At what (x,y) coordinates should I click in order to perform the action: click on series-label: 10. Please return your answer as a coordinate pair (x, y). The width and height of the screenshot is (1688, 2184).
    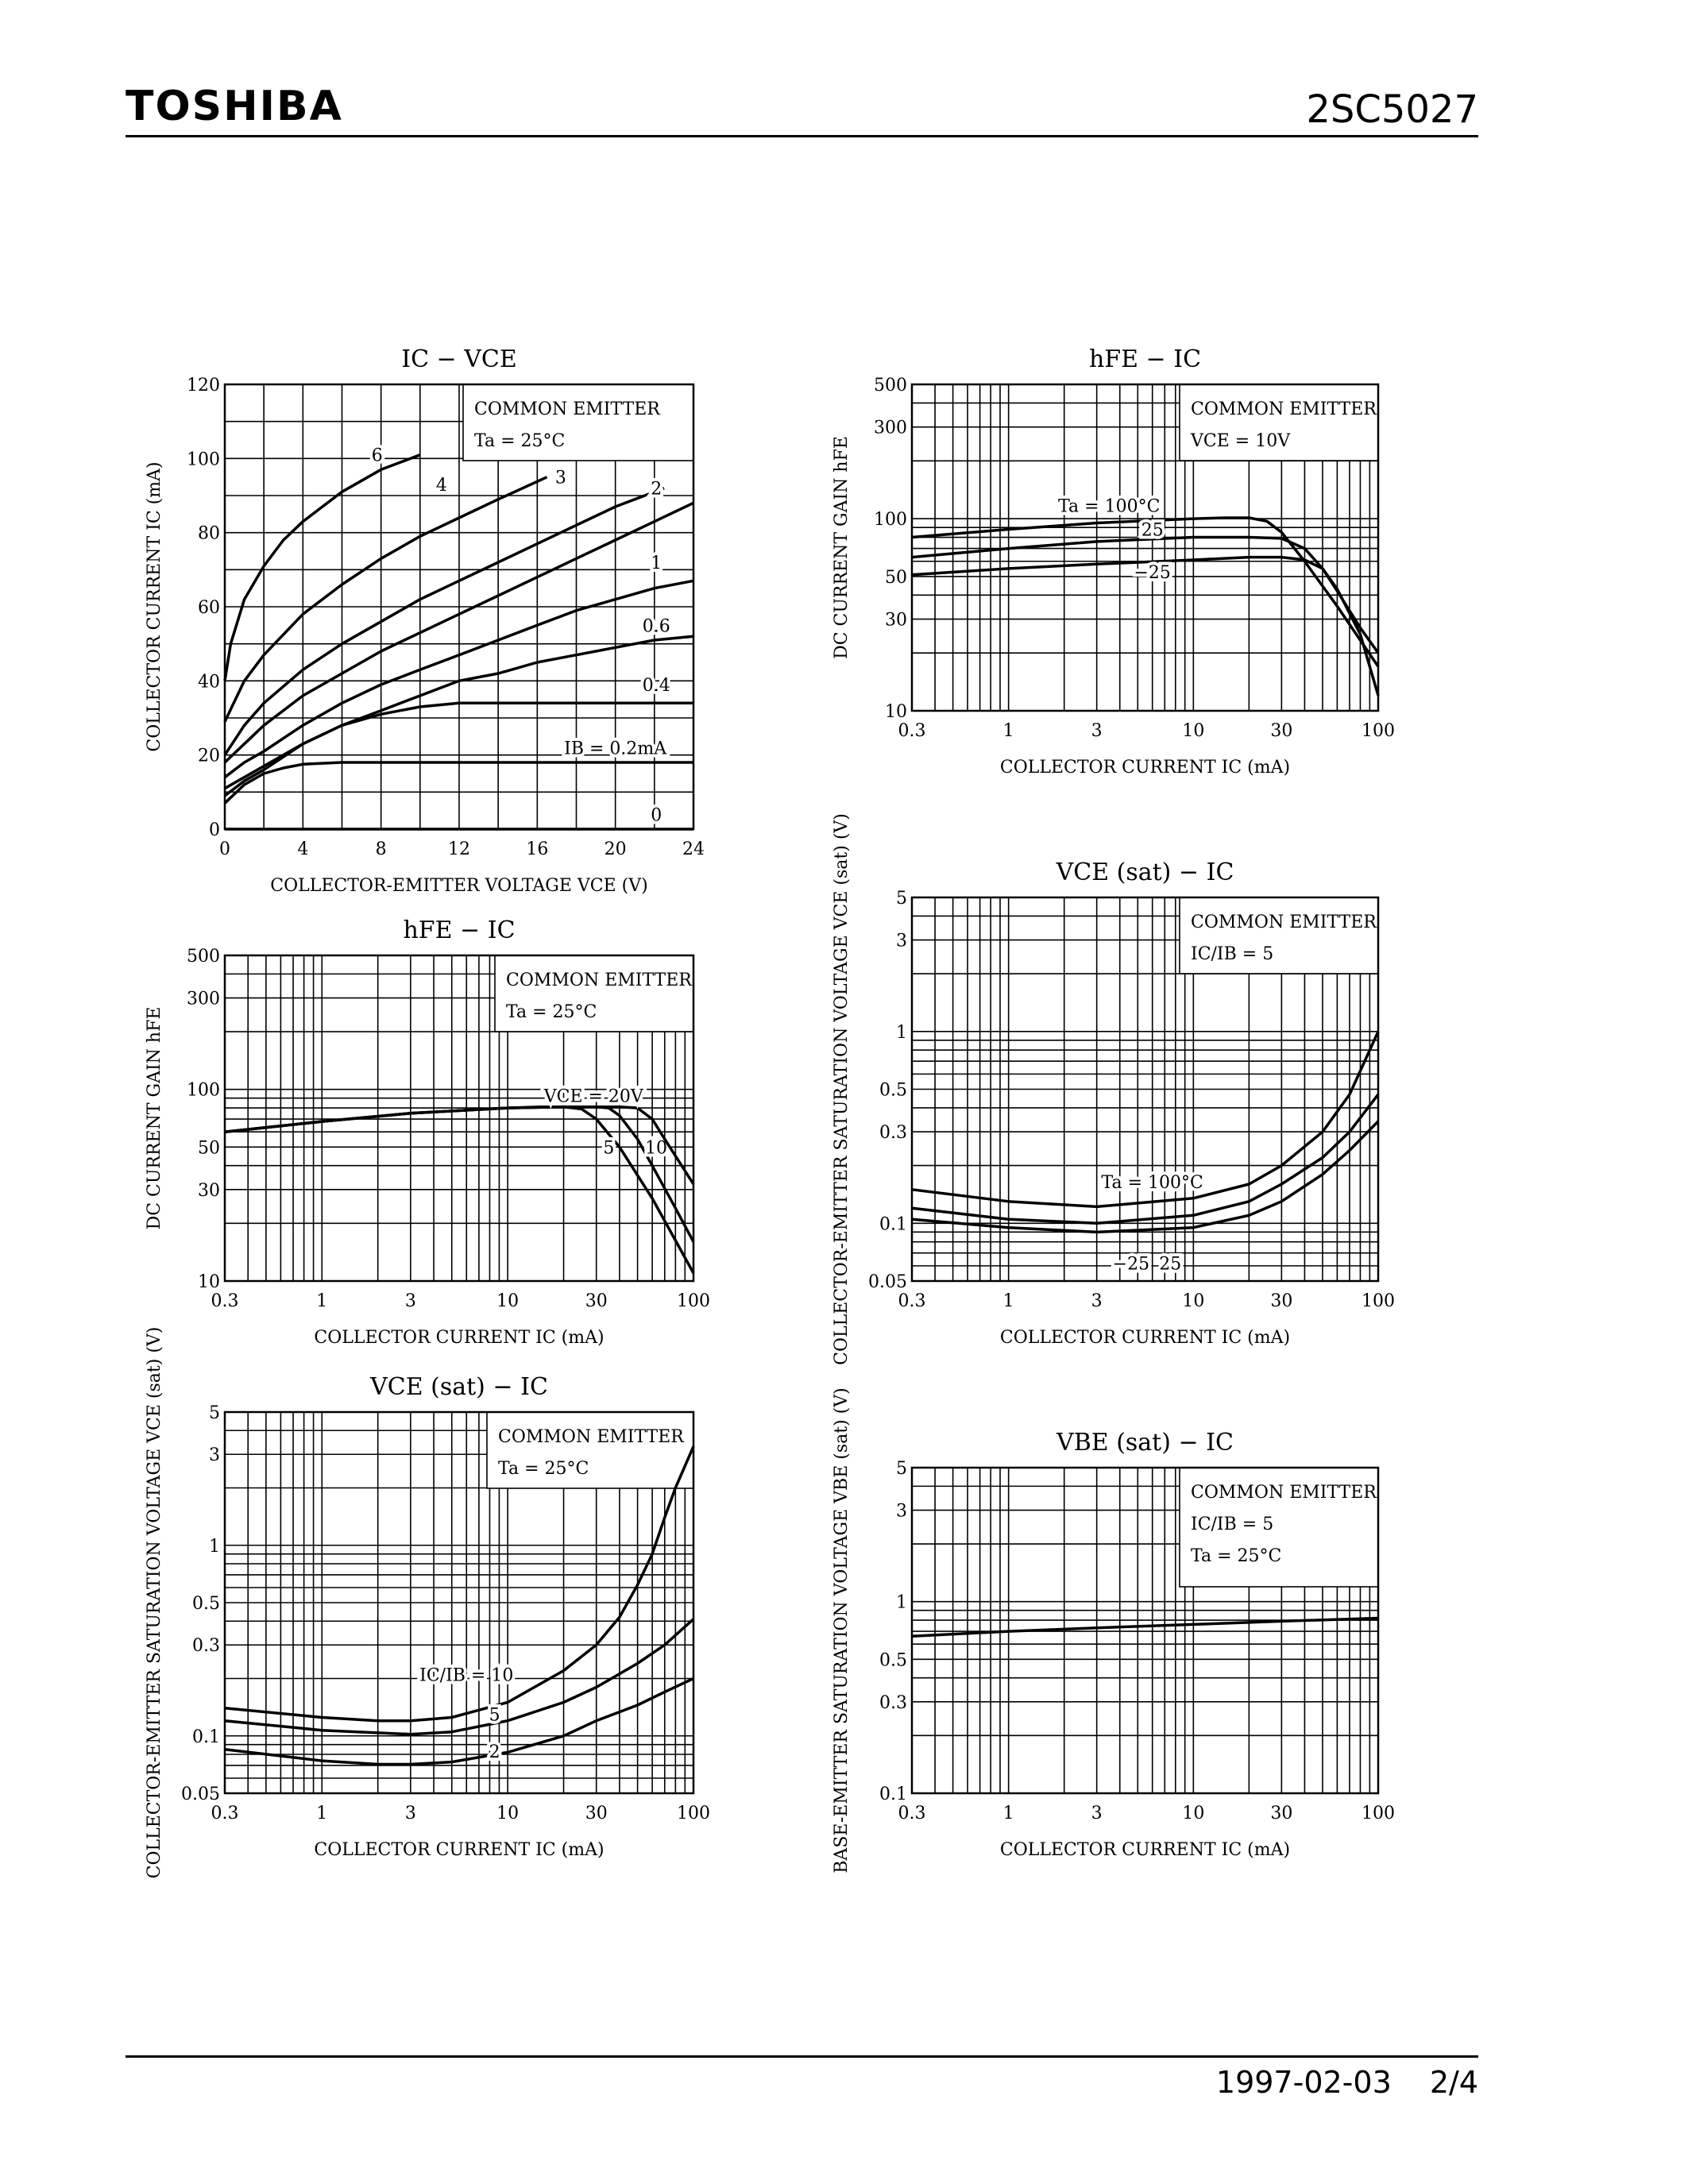
    Looking at the image, I should click on (656, 1148).